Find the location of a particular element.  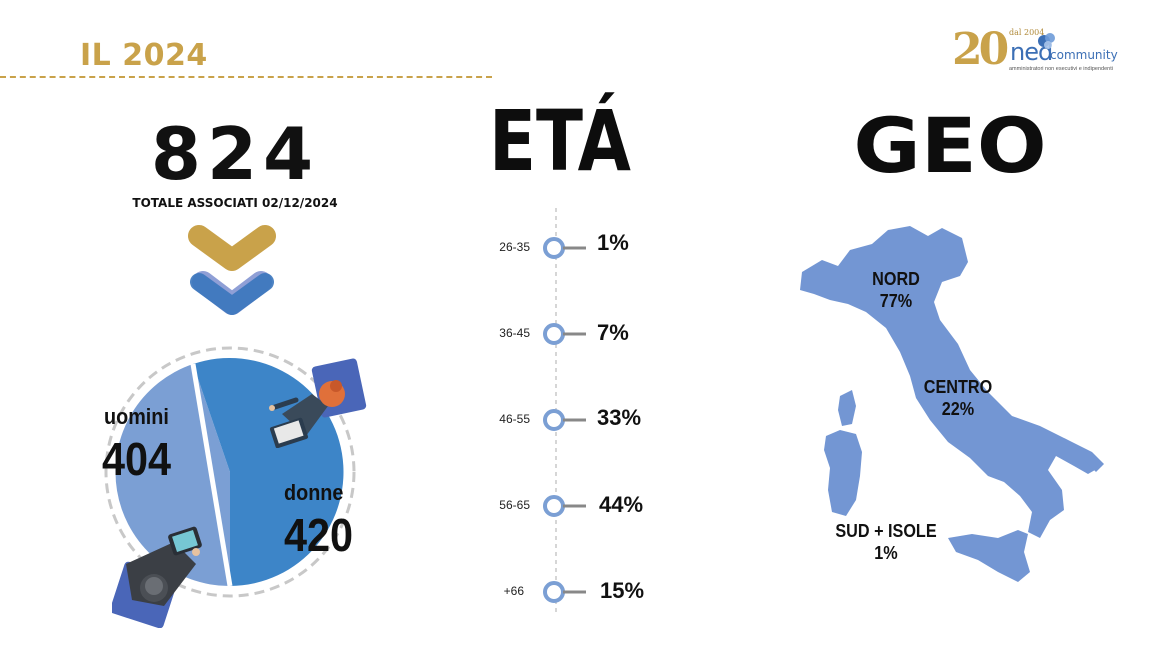

age-range-label: +66 is located at coordinates (513, 591).